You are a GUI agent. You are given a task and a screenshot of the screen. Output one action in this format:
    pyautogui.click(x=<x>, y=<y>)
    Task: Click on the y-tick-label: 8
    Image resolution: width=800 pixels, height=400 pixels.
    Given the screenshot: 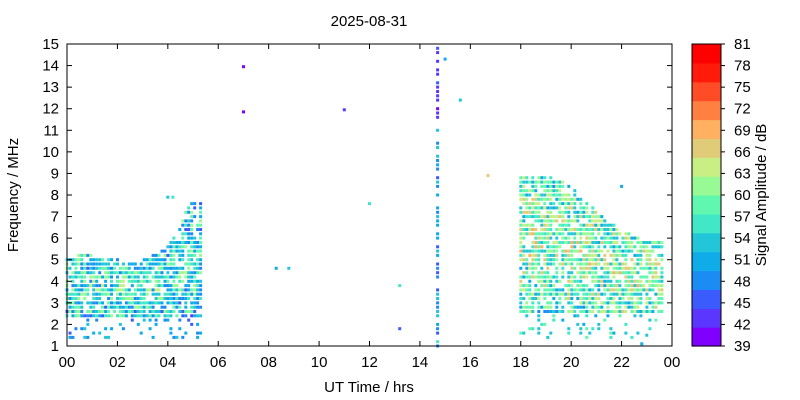 What is the action you would take?
    pyautogui.click(x=55, y=195)
    